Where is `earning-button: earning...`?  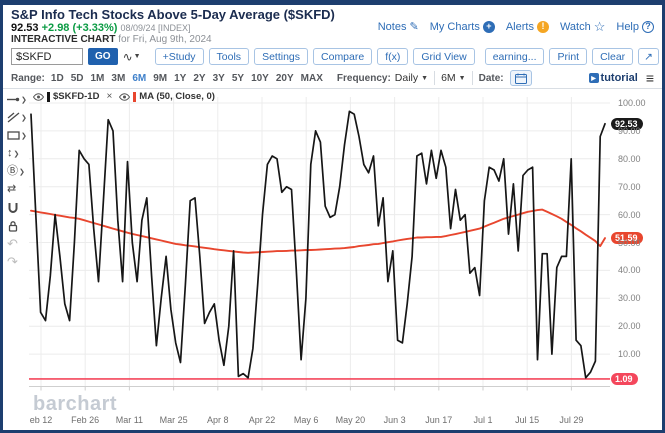 earning-button: earning... is located at coordinates (514, 56).